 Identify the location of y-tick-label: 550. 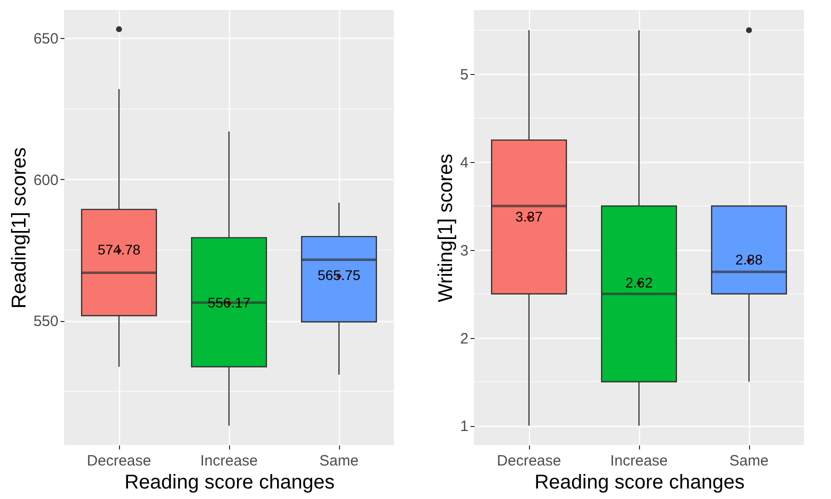
(45, 321).